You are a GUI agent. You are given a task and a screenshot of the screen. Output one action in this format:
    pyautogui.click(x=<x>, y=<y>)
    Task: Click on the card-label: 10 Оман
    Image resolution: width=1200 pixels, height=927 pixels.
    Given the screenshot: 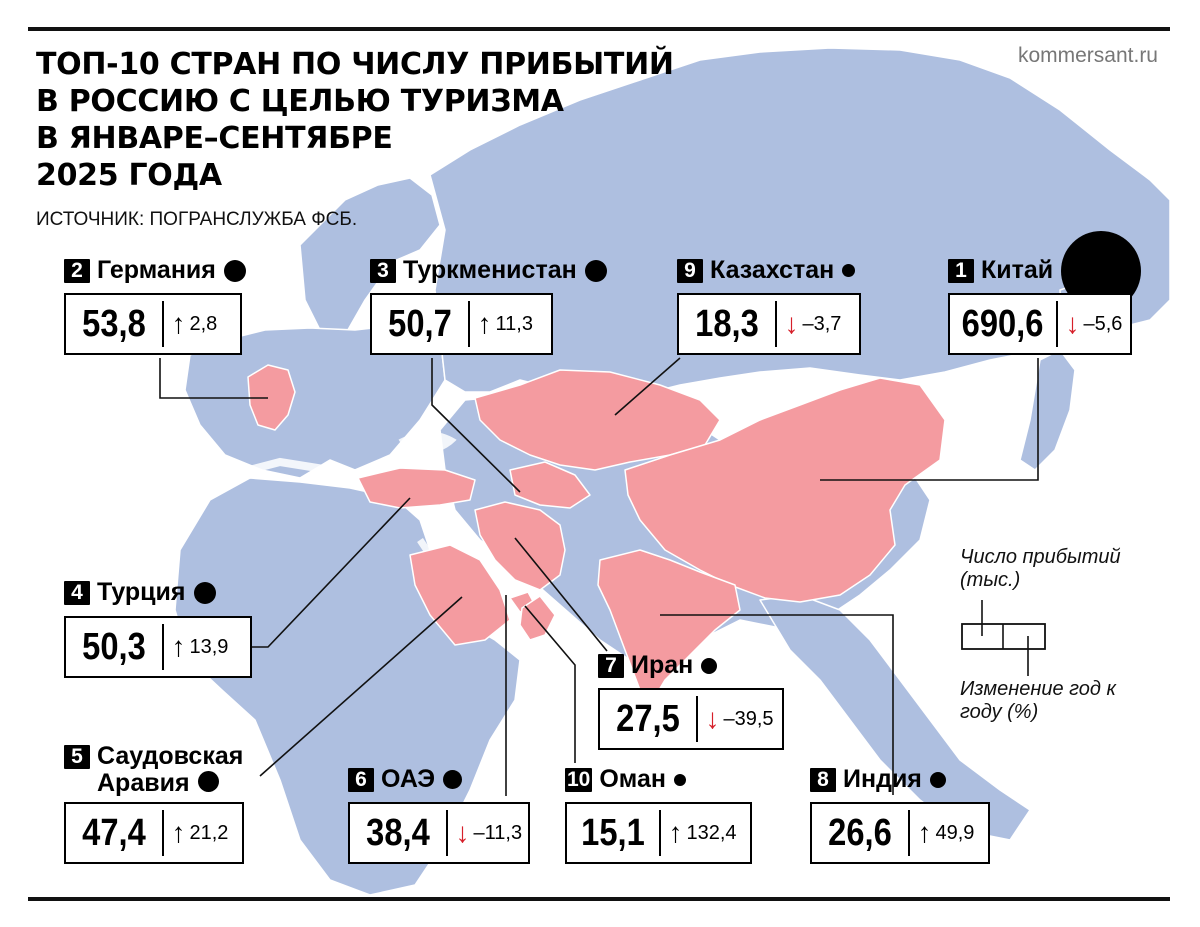 What is the action you would take?
    pyautogui.click(x=625, y=779)
    